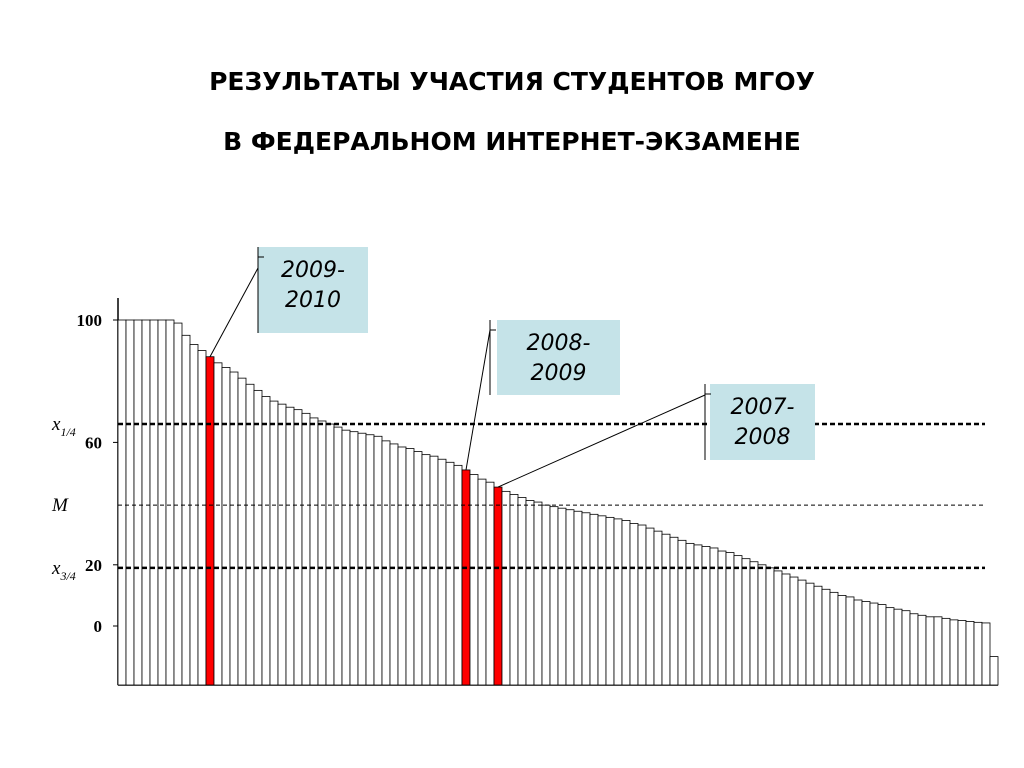  What do you see at coordinates (93, 442) in the screenshot?
I see `y-tick-label: 60` at bounding box center [93, 442].